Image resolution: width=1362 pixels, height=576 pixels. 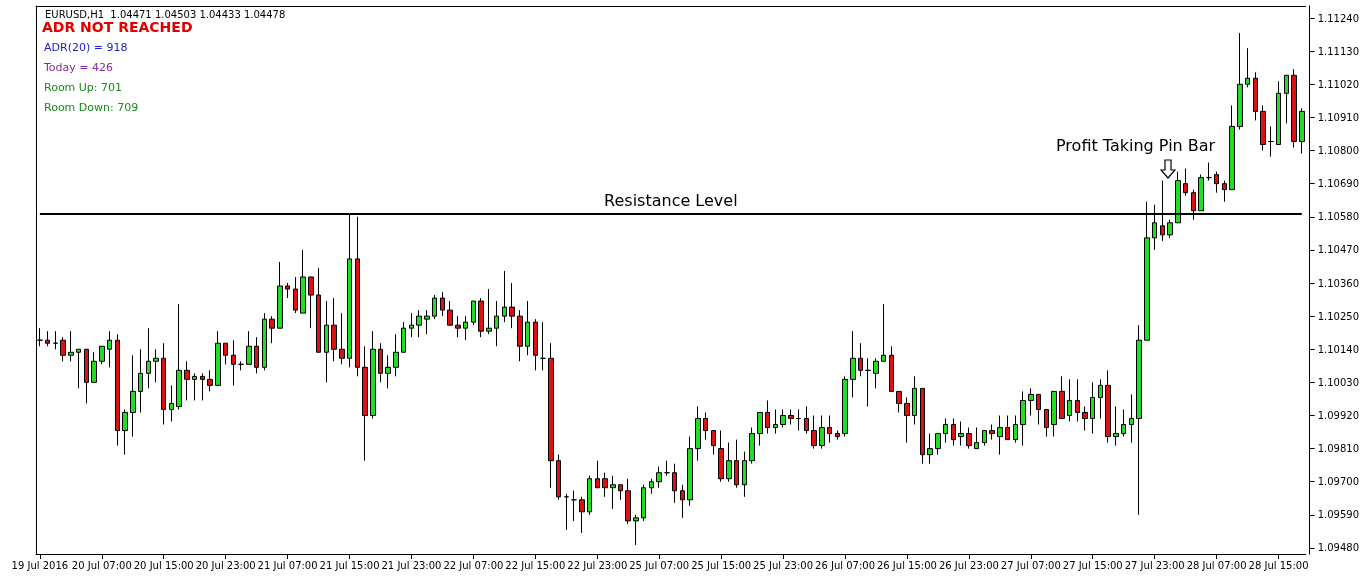 I want to click on y-tick-label: 1.10800, so click(x=1338, y=151).